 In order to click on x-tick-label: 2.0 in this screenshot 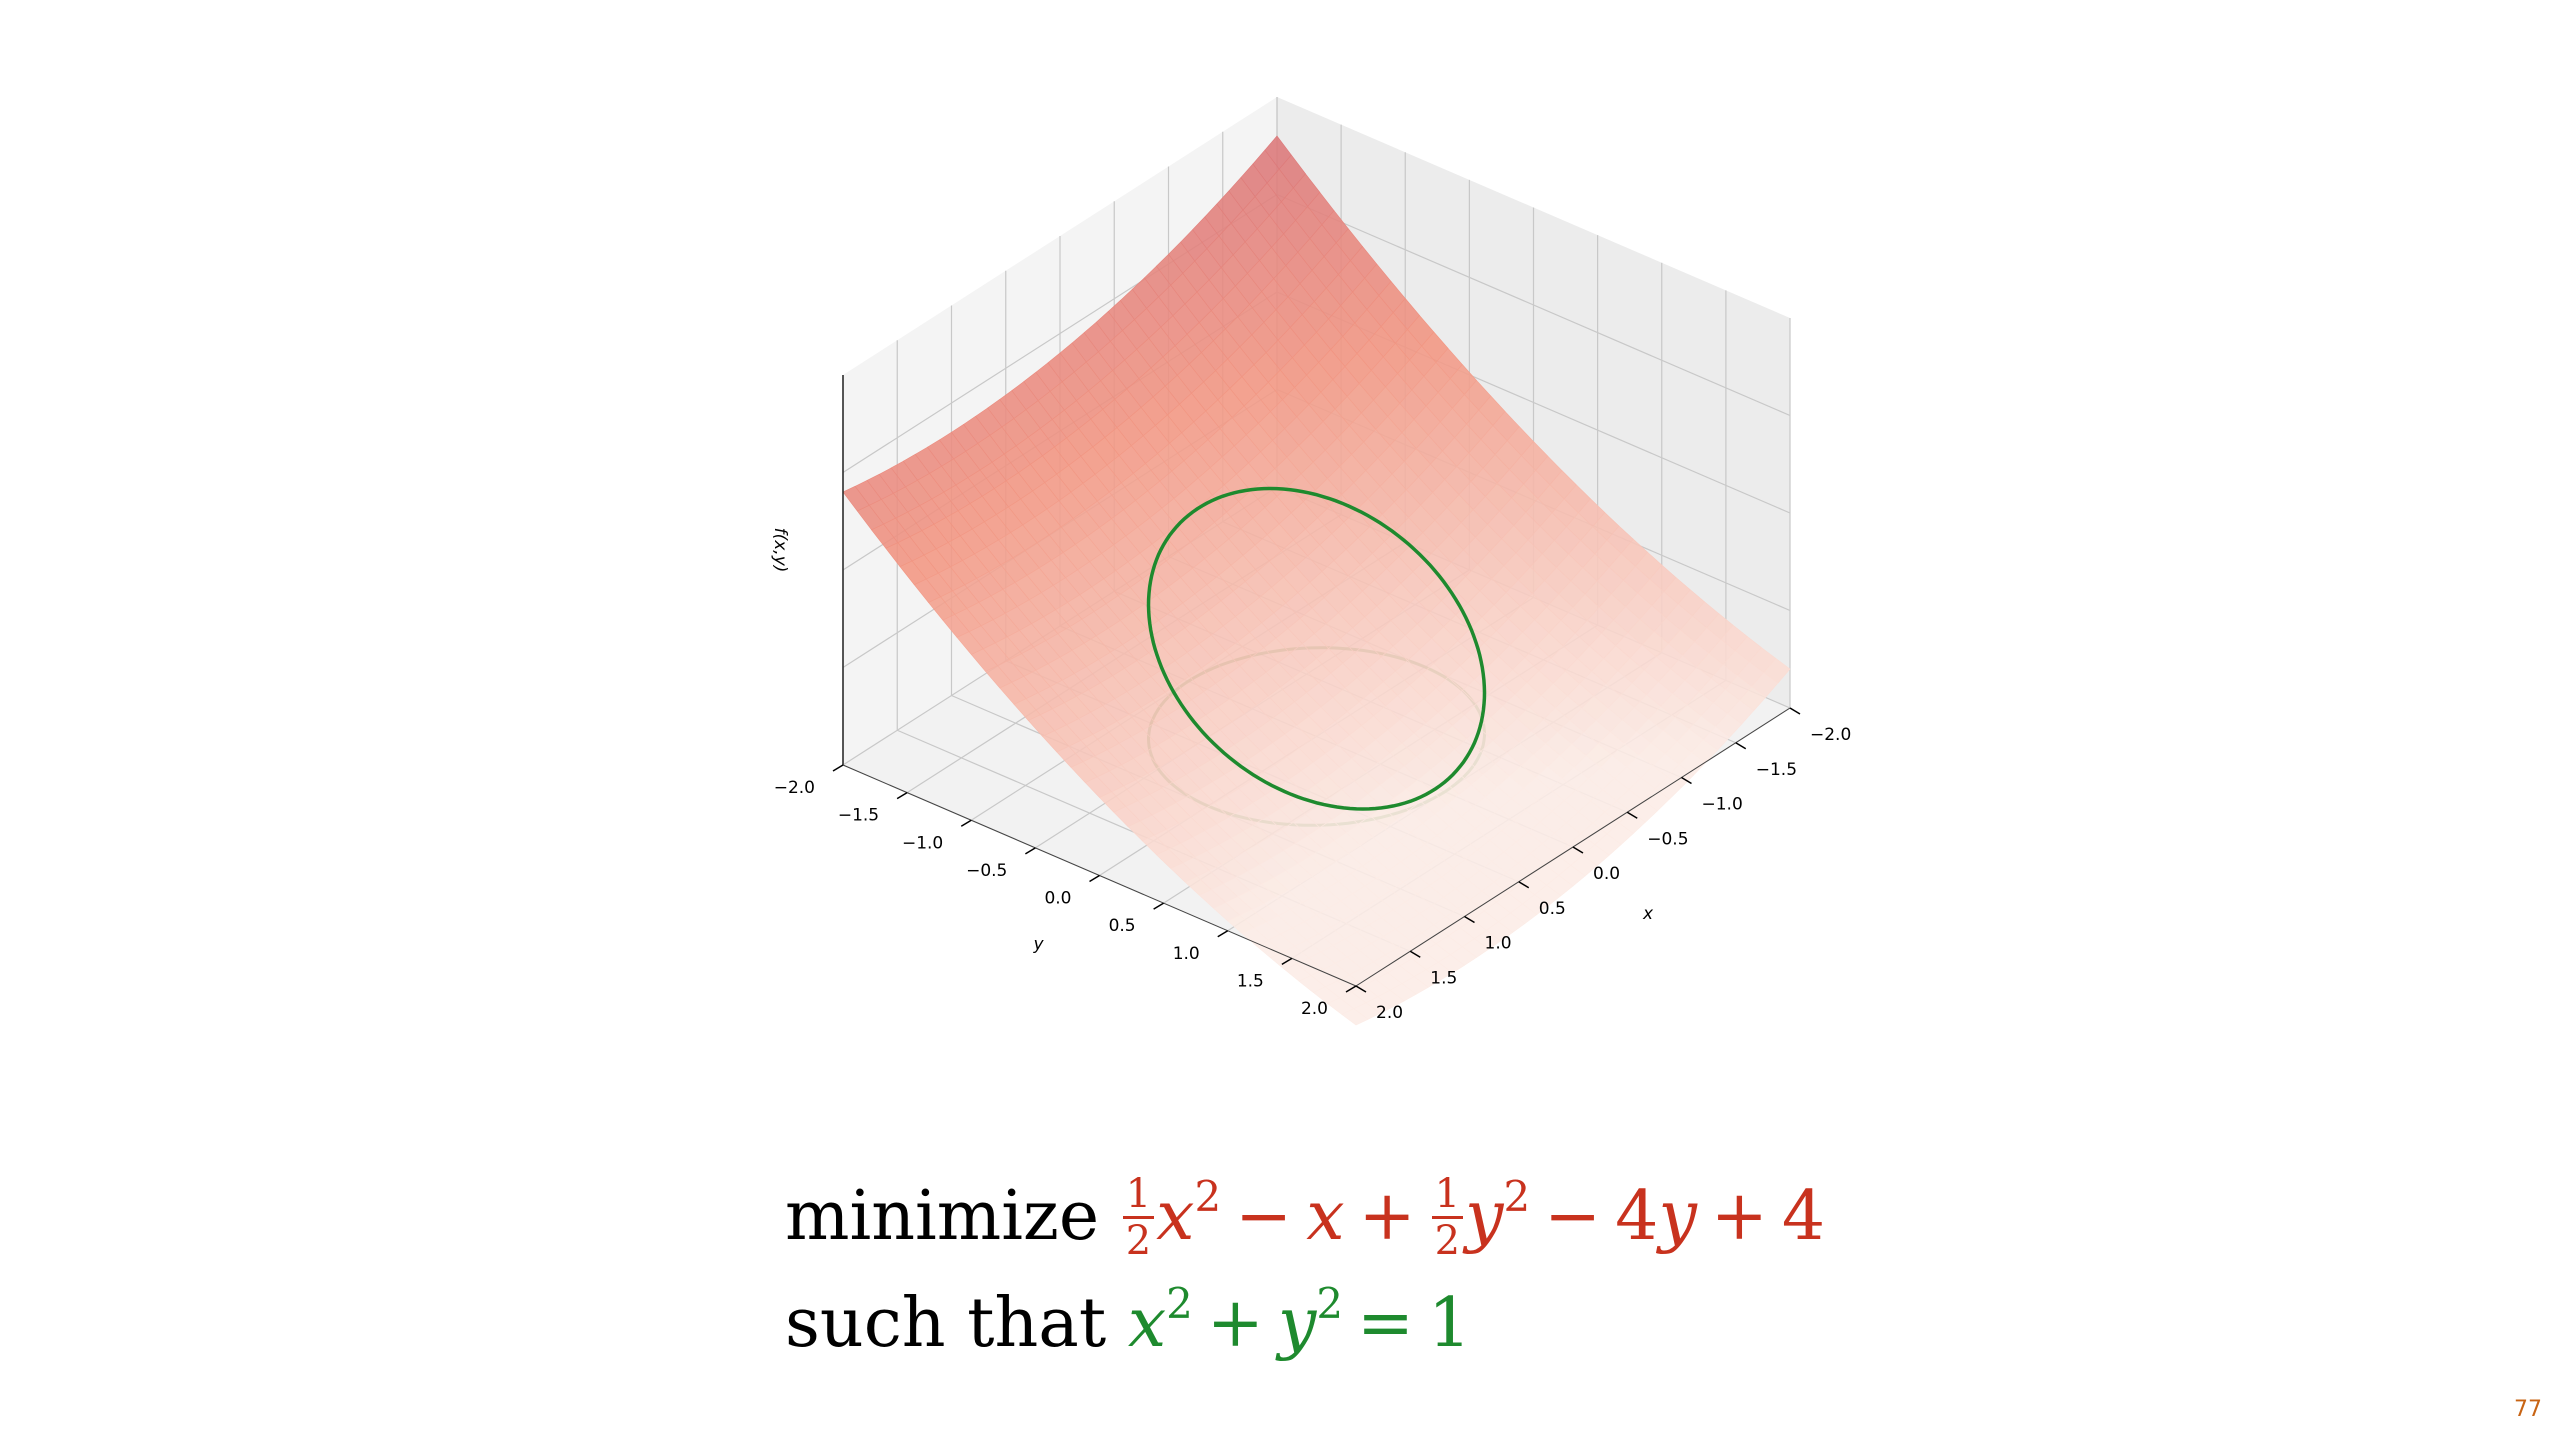, I will do `click(1389, 1013)`.